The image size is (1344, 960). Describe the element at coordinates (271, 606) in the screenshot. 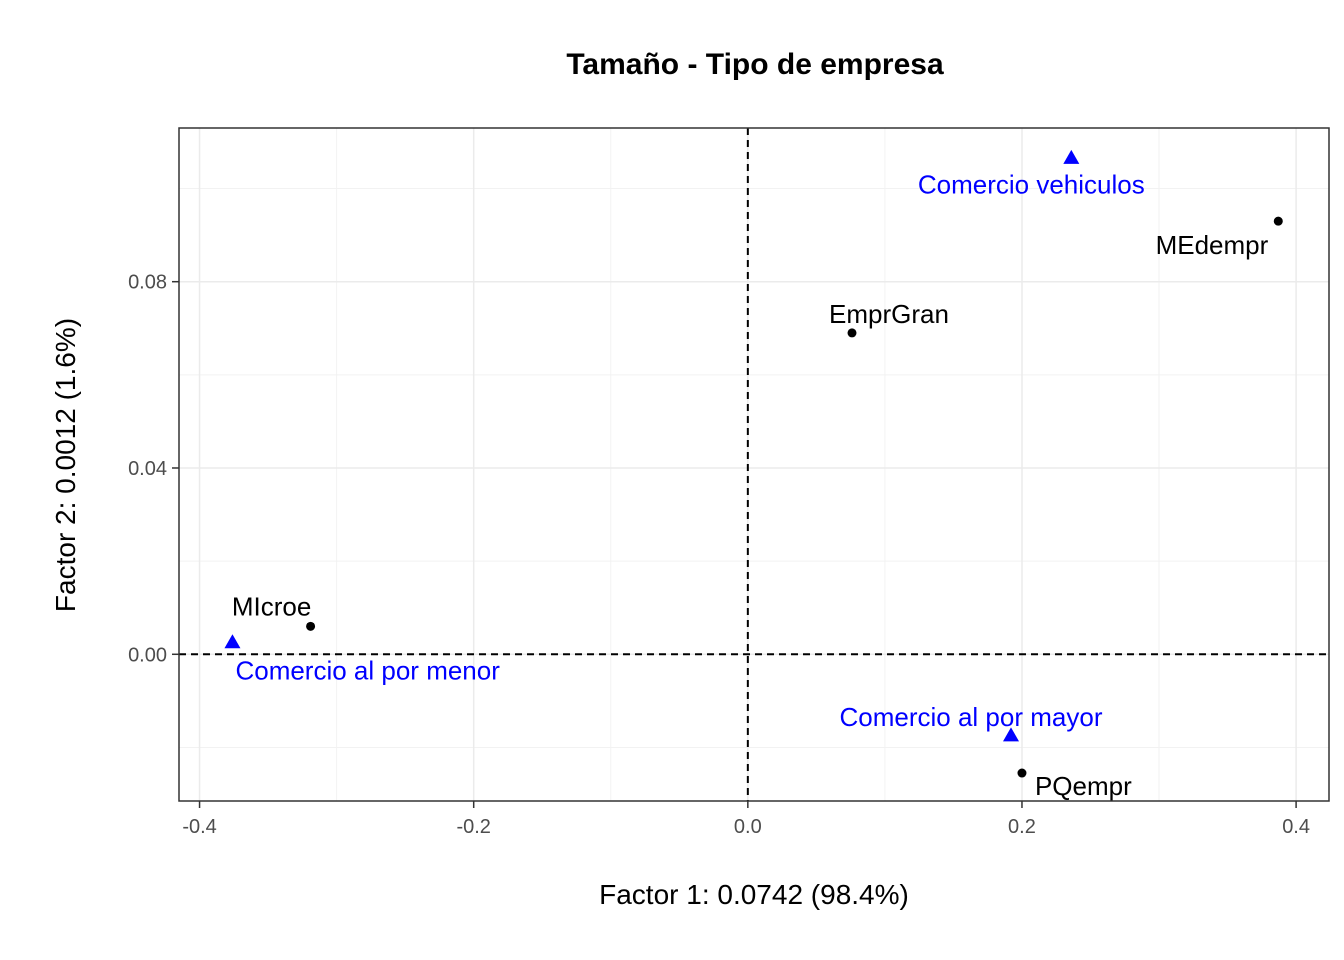

I see `label-microe: MIcroe` at that location.